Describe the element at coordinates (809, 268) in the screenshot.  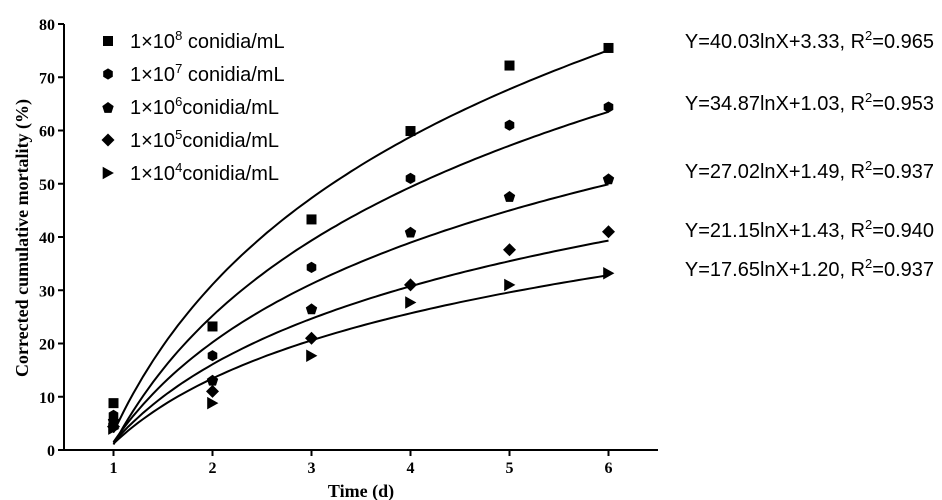
I see `equation-5: Y=17.65lnX+1.20, R2=0.937` at that location.